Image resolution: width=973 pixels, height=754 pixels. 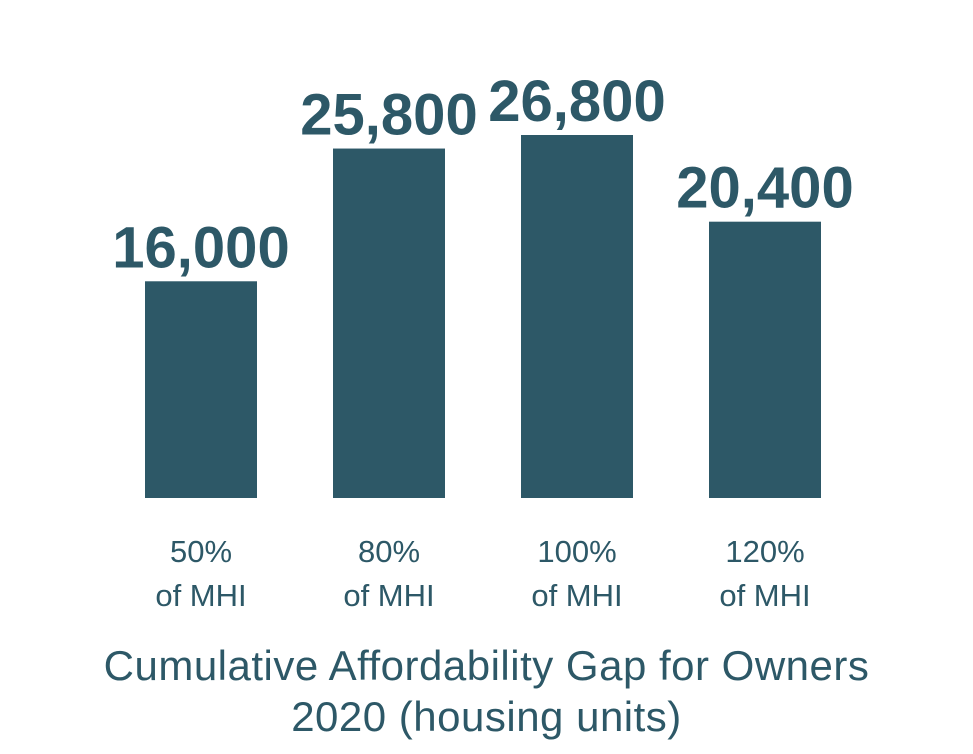 I want to click on data-label: 26,800, so click(x=576, y=101).